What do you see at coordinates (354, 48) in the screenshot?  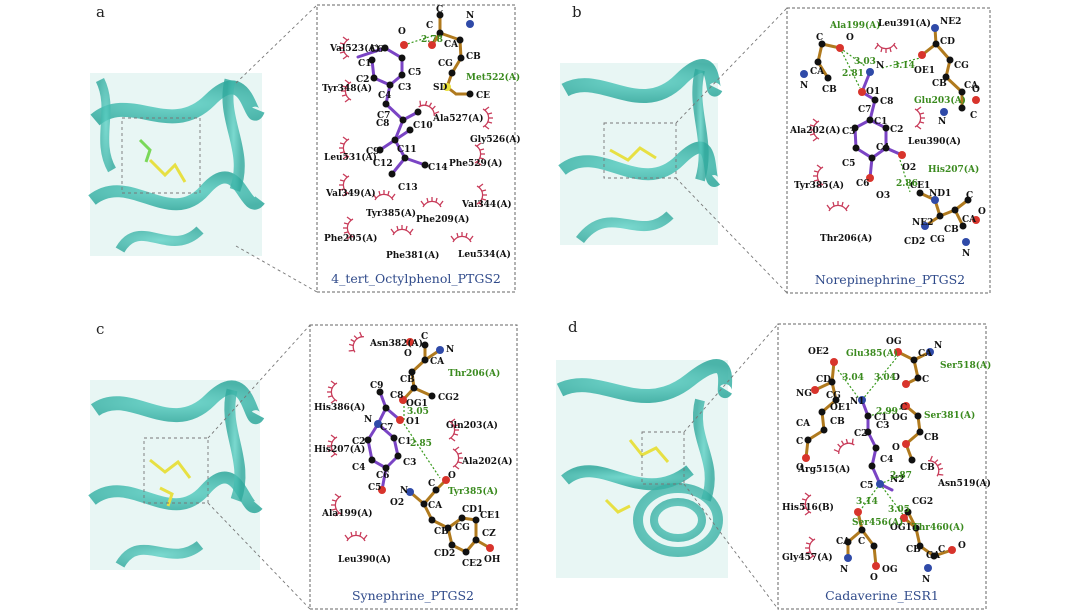 I see `contact-residue-label: Val523(A)` at bounding box center [354, 48].